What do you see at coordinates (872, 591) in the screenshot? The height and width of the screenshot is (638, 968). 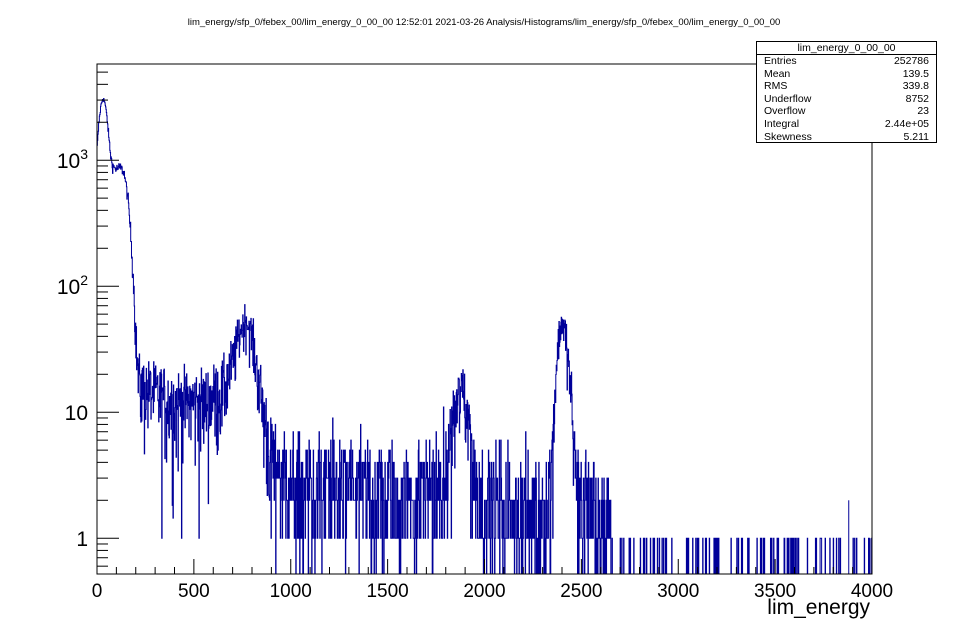 I see `x-tick-label-4000: 4000` at bounding box center [872, 591].